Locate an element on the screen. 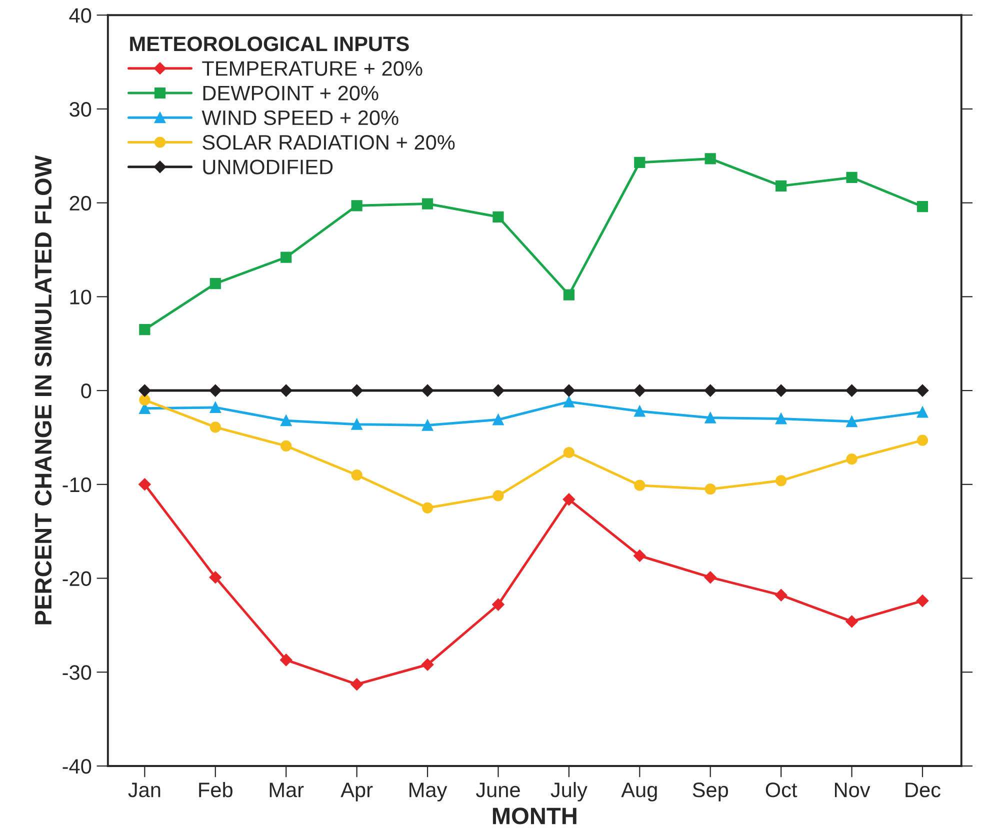  x-tick-label: Dec is located at coordinates (923, 790).